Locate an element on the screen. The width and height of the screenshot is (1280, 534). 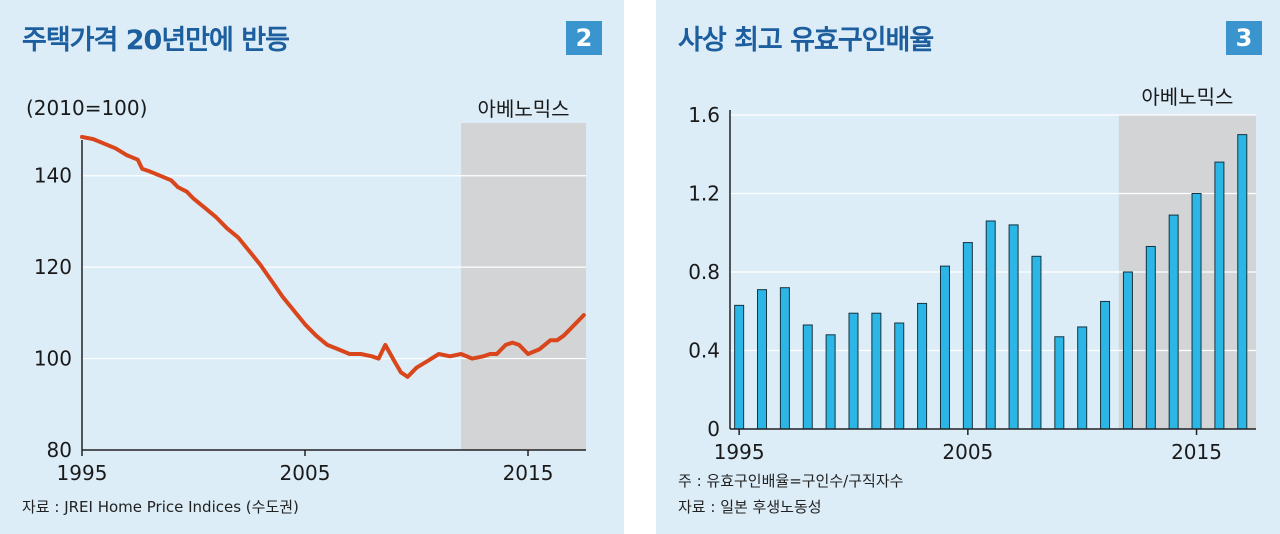
chart-number-badge: 3 is located at coordinates (1244, 38).